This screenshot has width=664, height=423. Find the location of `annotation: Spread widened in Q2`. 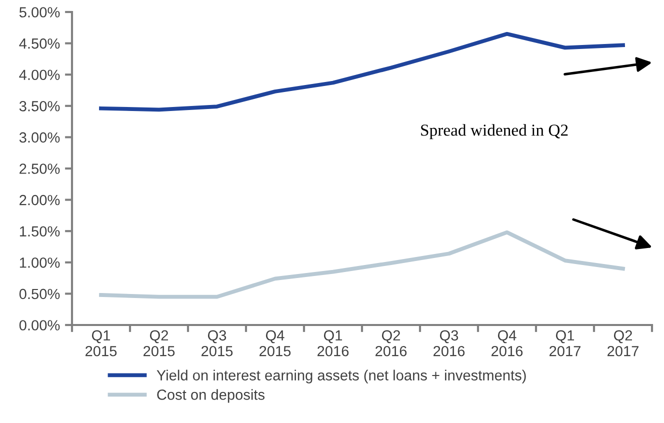

annotation: Spread widened in Q2 is located at coordinates (494, 132).